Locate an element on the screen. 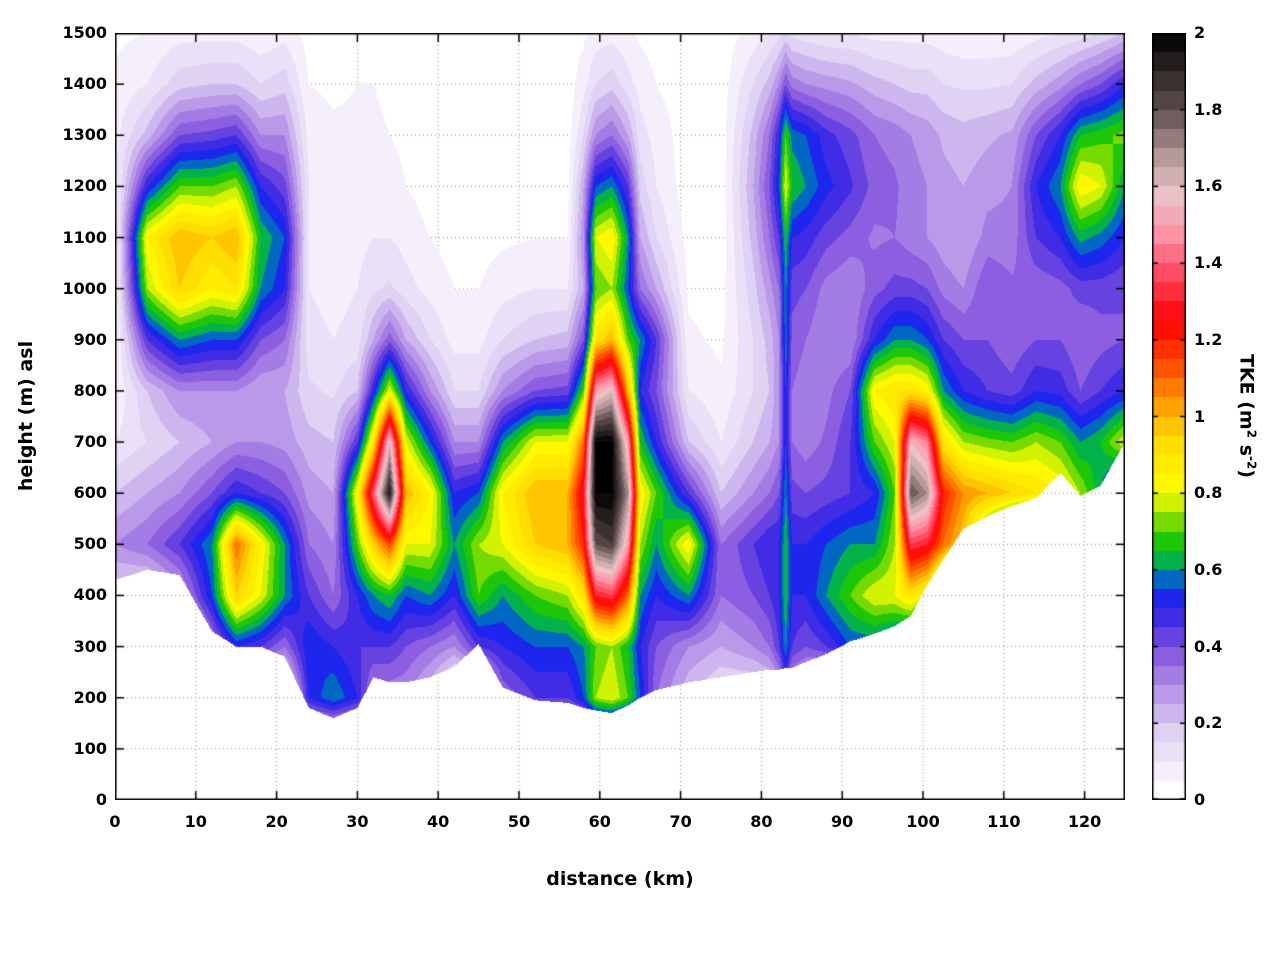 This screenshot has width=1280, height=960. y-tick-label: 800 is located at coordinates (90, 390).